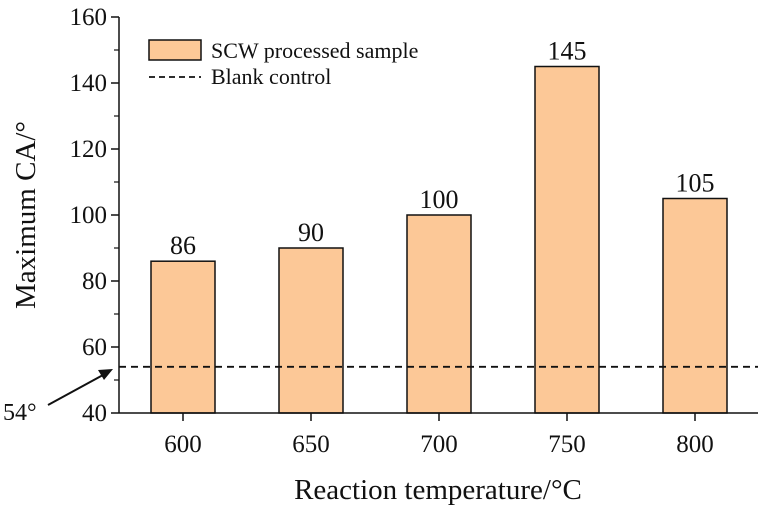 The image size is (759, 507). What do you see at coordinates (175, 50) in the screenshot?
I see `legend-swatch-scw` at bounding box center [175, 50].